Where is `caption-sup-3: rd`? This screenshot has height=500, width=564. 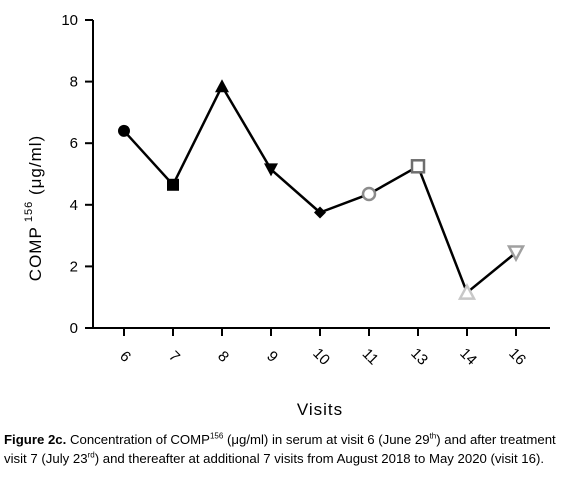
caption-sup-3: rd is located at coordinates (91, 455).